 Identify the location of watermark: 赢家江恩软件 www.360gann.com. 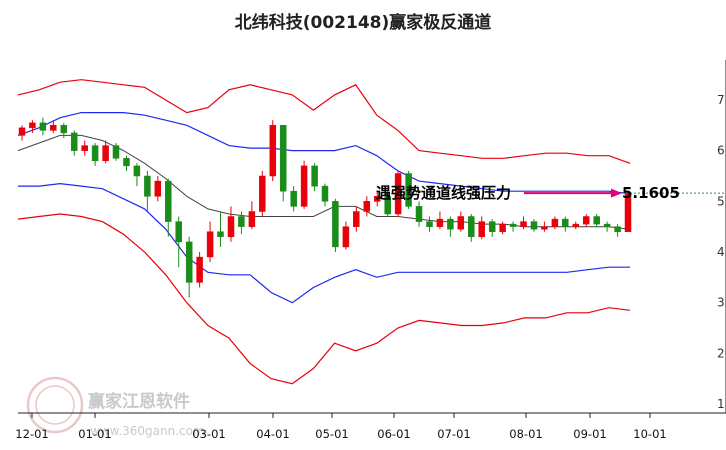
(115, 407).